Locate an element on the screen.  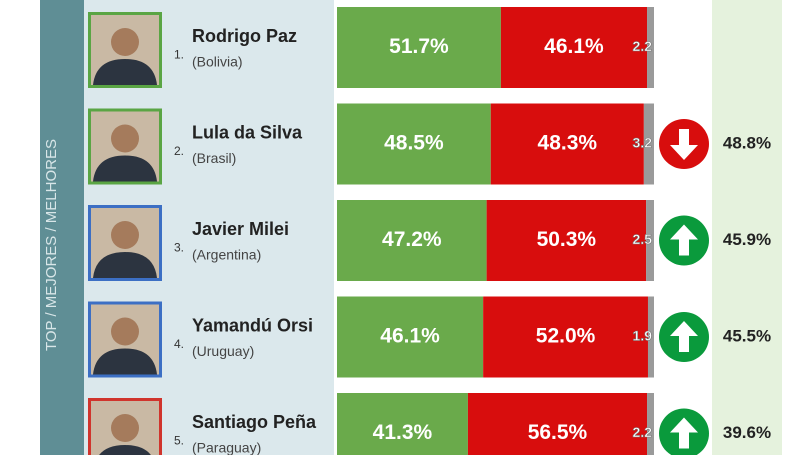
rank: 2. is located at coordinates (179, 151).